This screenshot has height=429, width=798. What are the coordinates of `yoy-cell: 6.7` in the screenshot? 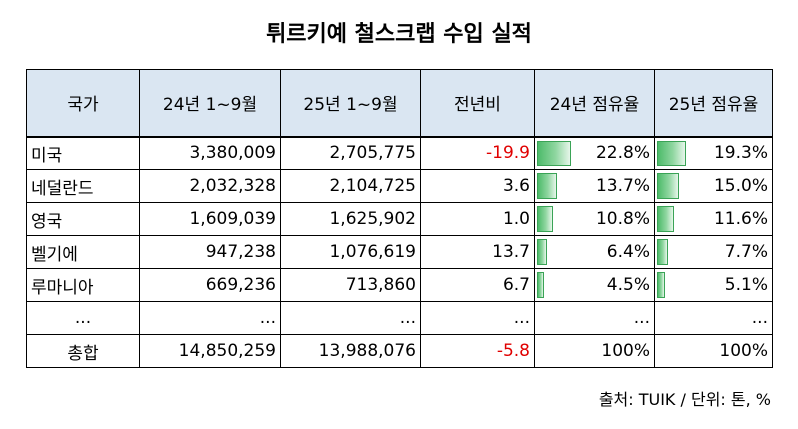 It's located at (477, 285).